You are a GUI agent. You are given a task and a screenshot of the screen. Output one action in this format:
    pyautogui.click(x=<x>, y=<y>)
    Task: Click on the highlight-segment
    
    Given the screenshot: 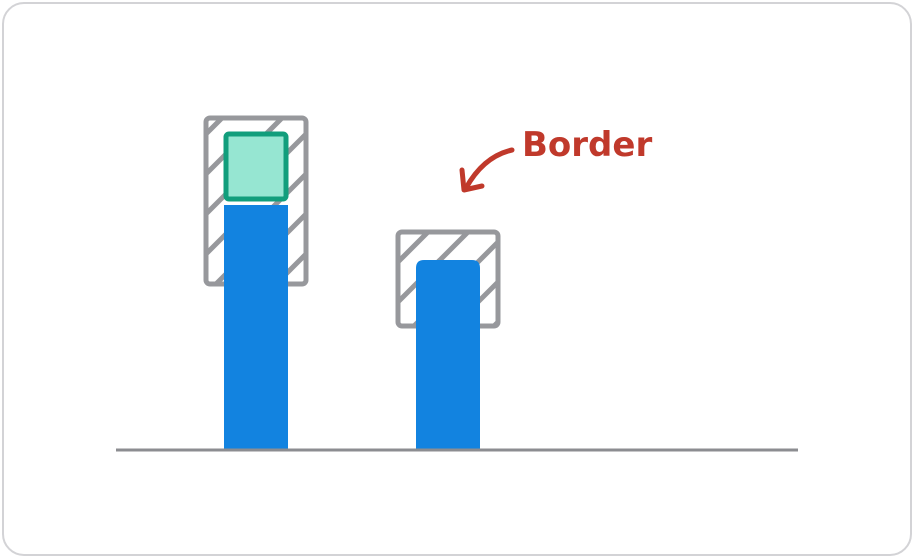 What is the action you would take?
    pyautogui.click(x=256, y=166)
    